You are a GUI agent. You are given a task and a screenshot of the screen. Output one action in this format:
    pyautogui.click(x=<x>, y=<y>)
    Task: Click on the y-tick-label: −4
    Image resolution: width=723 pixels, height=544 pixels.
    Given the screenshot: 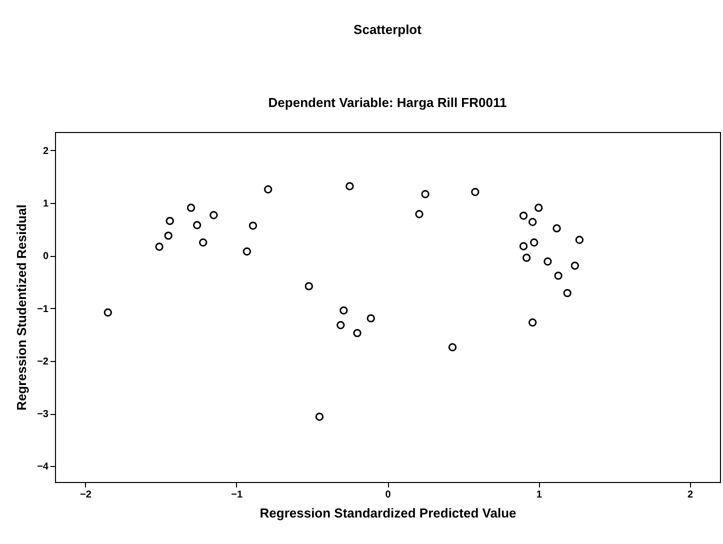 What is the action you would take?
    pyautogui.click(x=43, y=467)
    